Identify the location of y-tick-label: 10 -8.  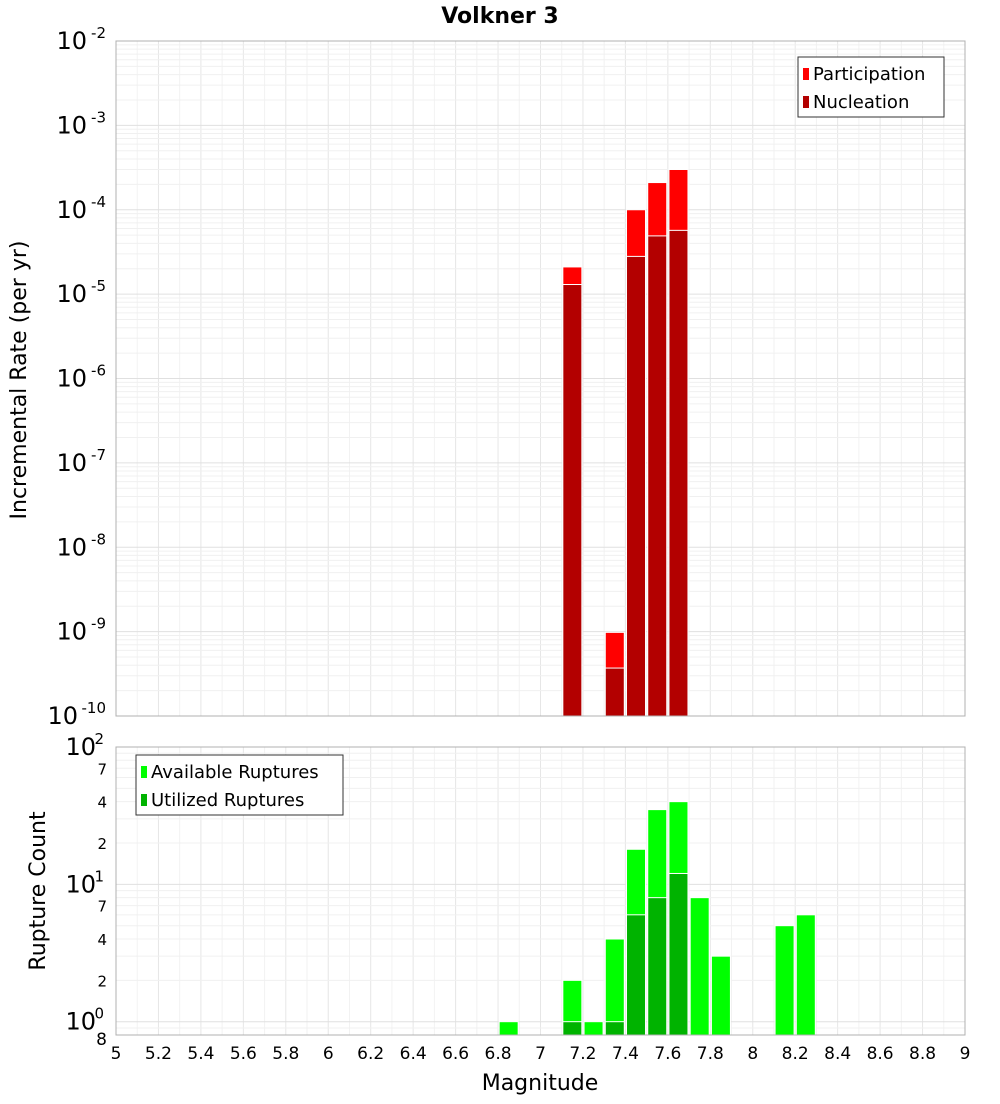
(81, 545).